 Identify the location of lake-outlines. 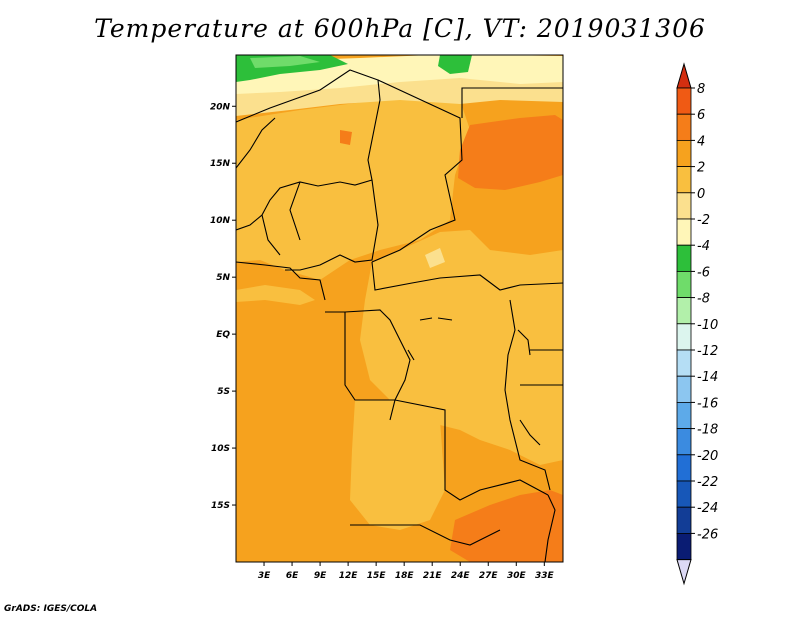
(529, 387).